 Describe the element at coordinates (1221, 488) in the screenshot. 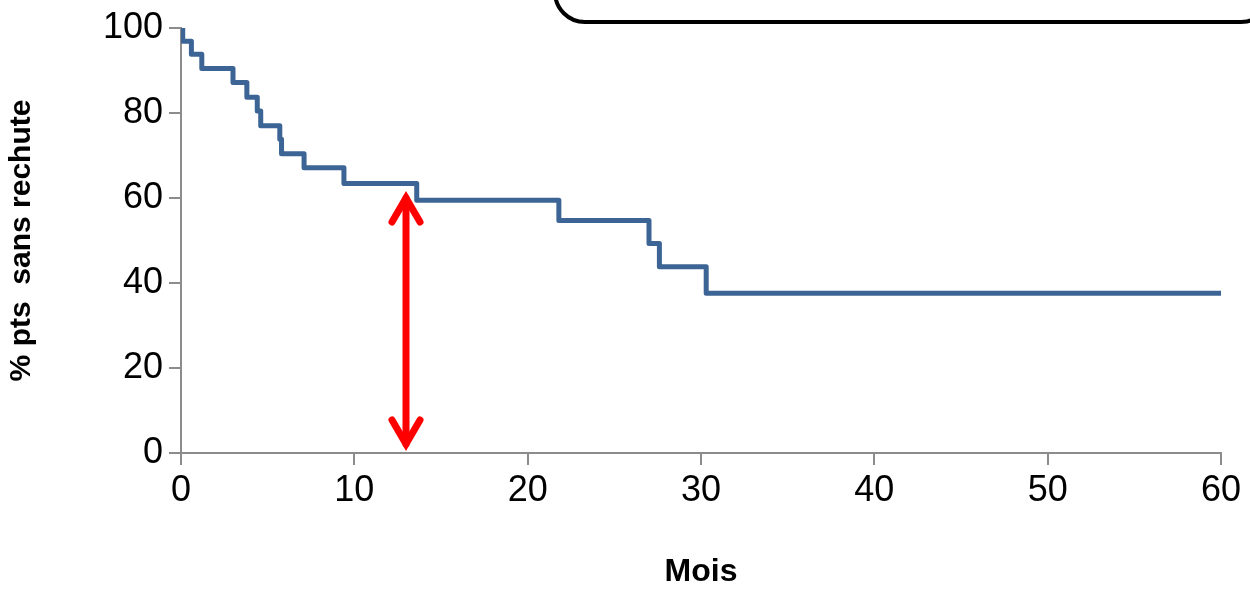

I see `x-tick-label: 60` at that location.